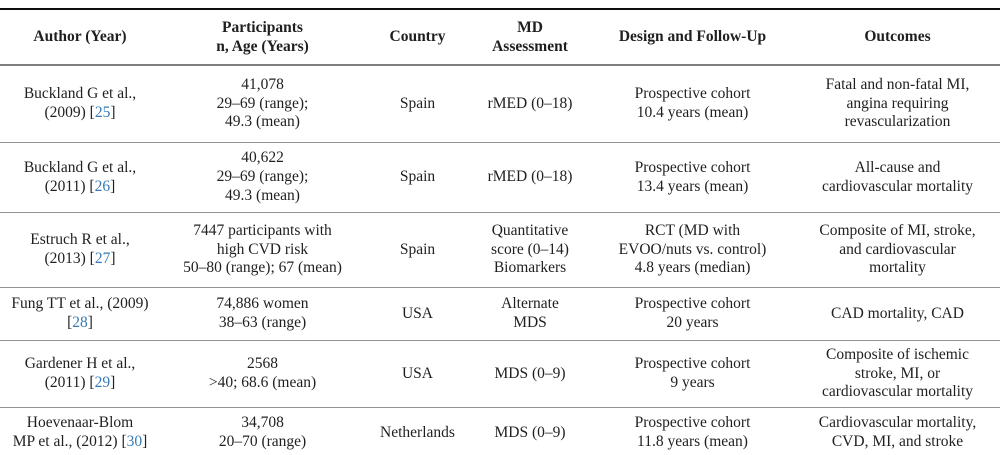 The width and height of the screenshot is (1000, 455). What do you see at coordinates (262, 314) in the screenshot?
I see `cell-participants: 74,886 women 38–63 (range)` at bounding box center [262, 314].